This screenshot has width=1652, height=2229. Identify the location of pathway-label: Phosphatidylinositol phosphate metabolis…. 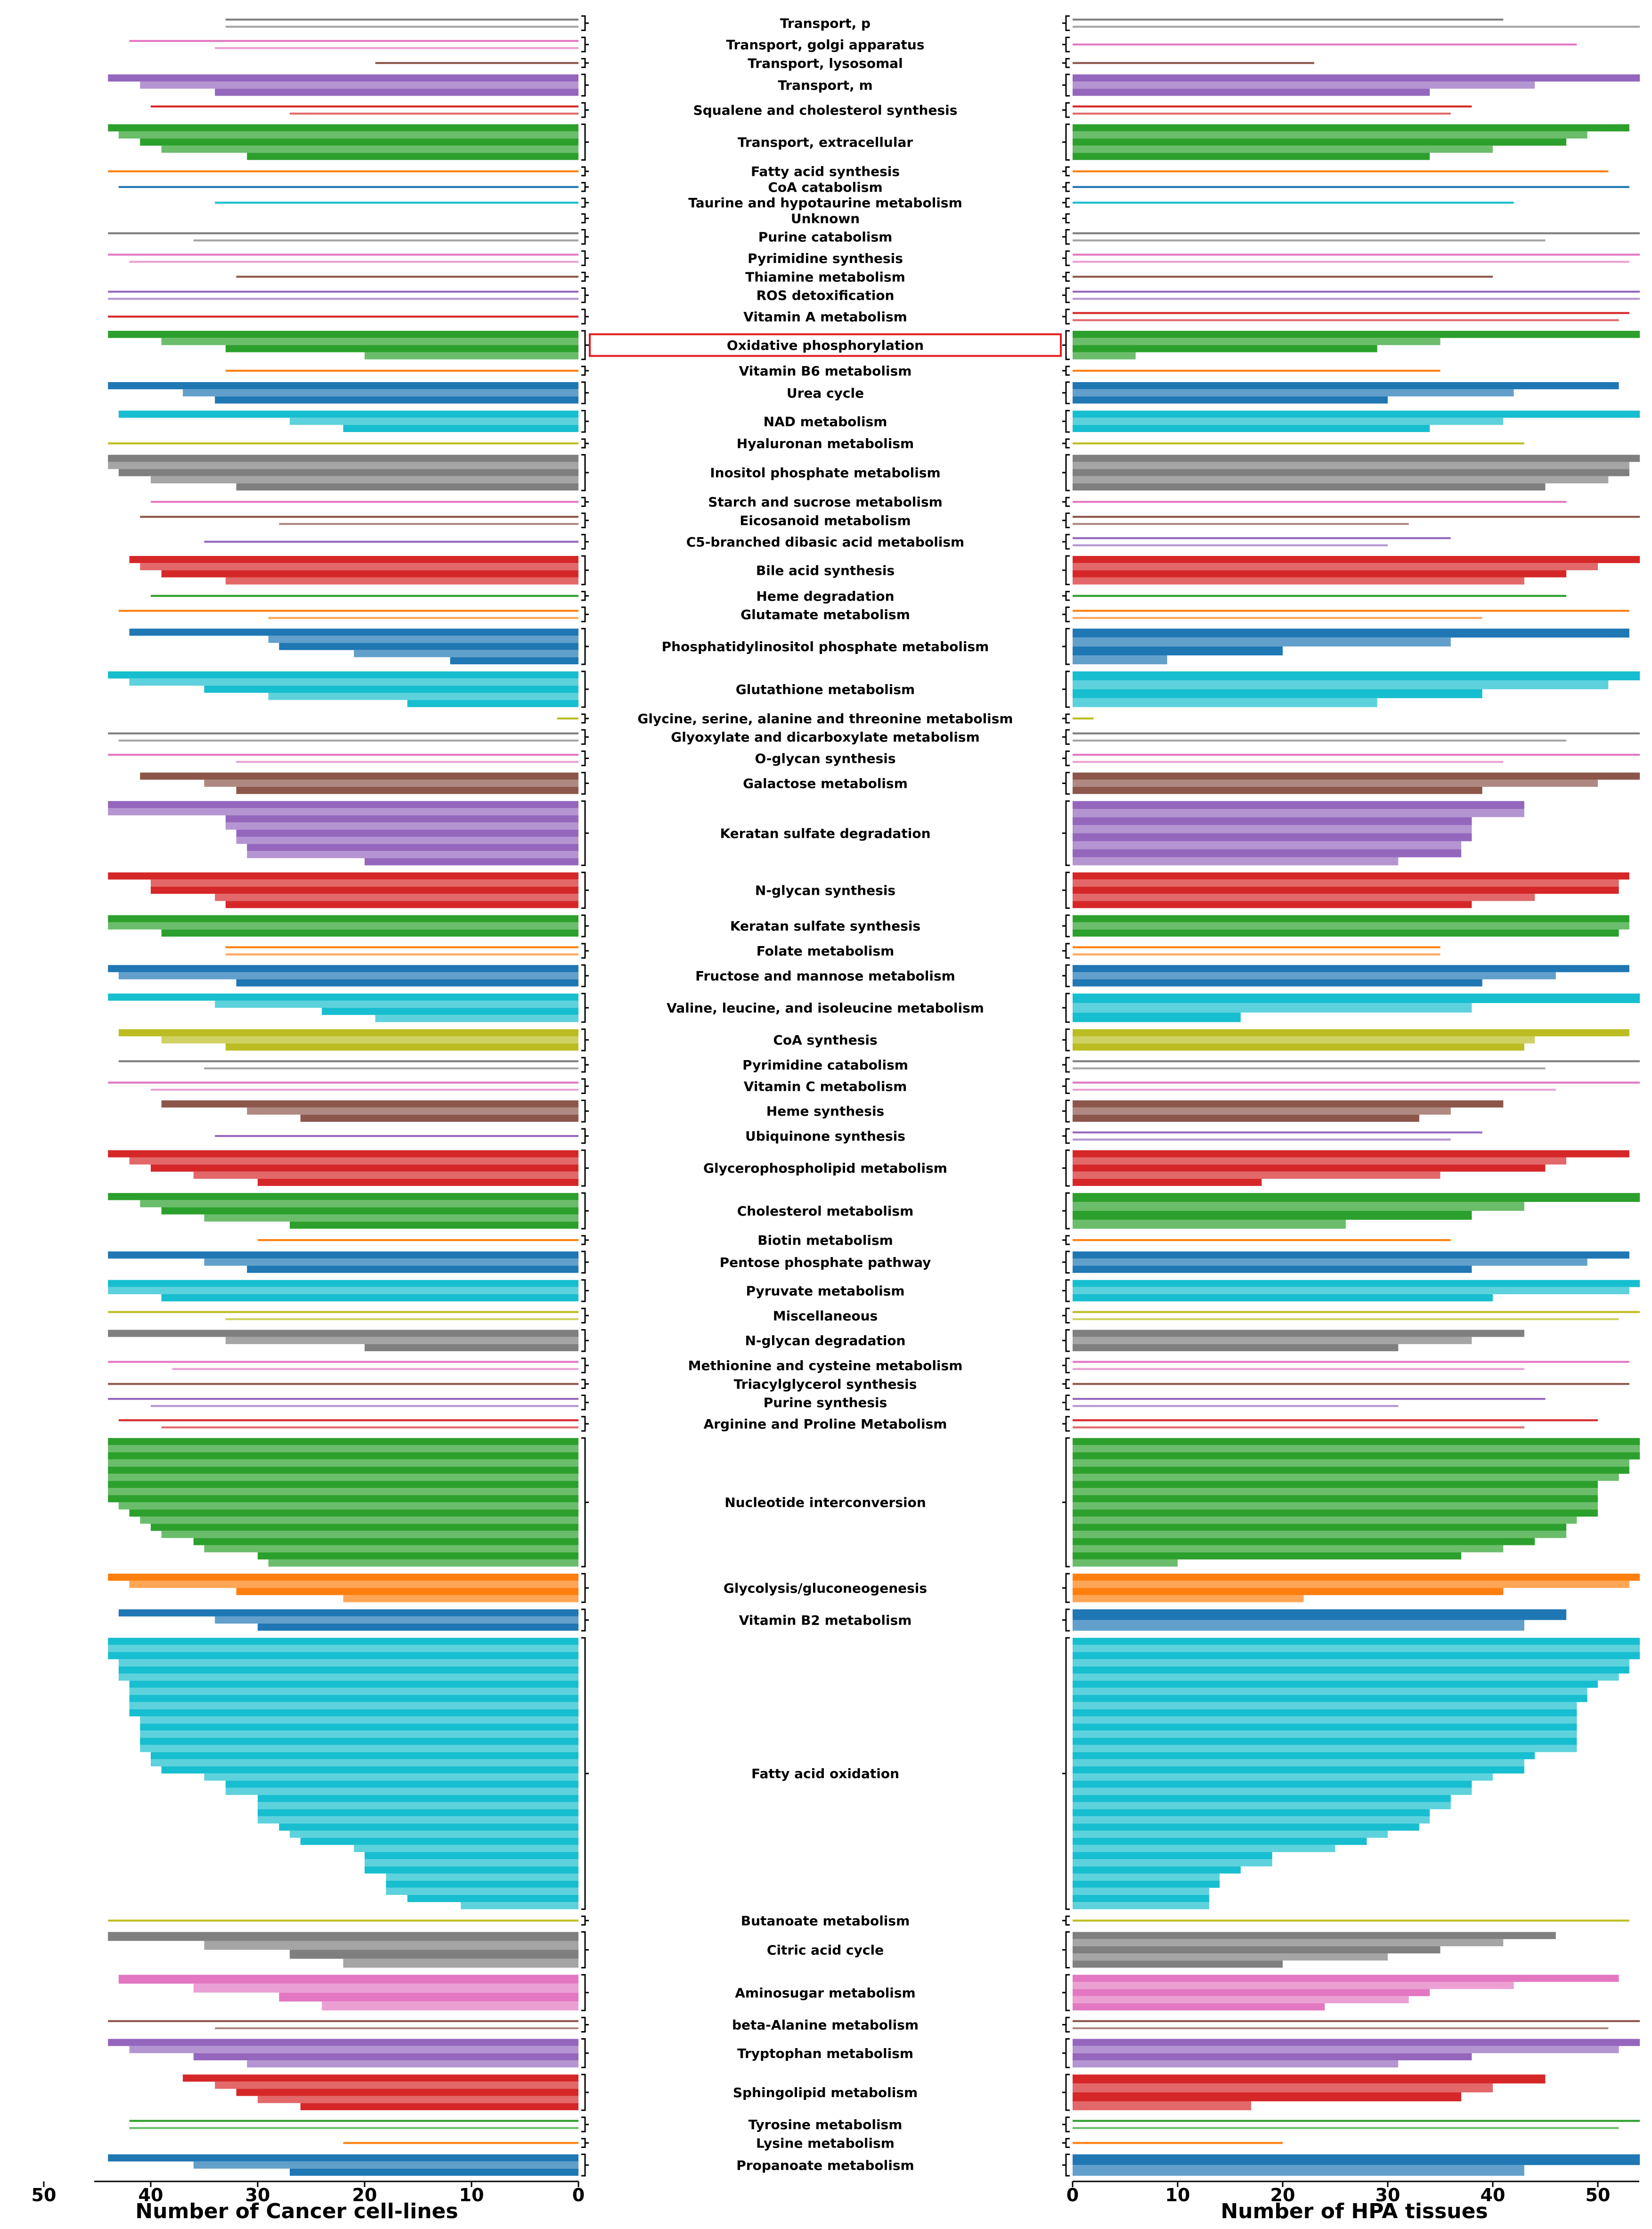
(825, 646).